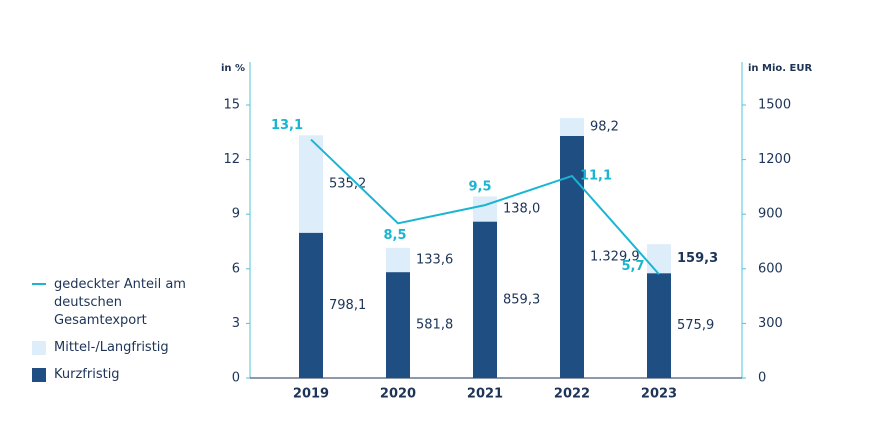 The height and width of the screenshot is (429, 870). Describe the element at coordinates (780, 68) in the screenshot. I see `y2-axis-label: in Mio. EUR` at that location.